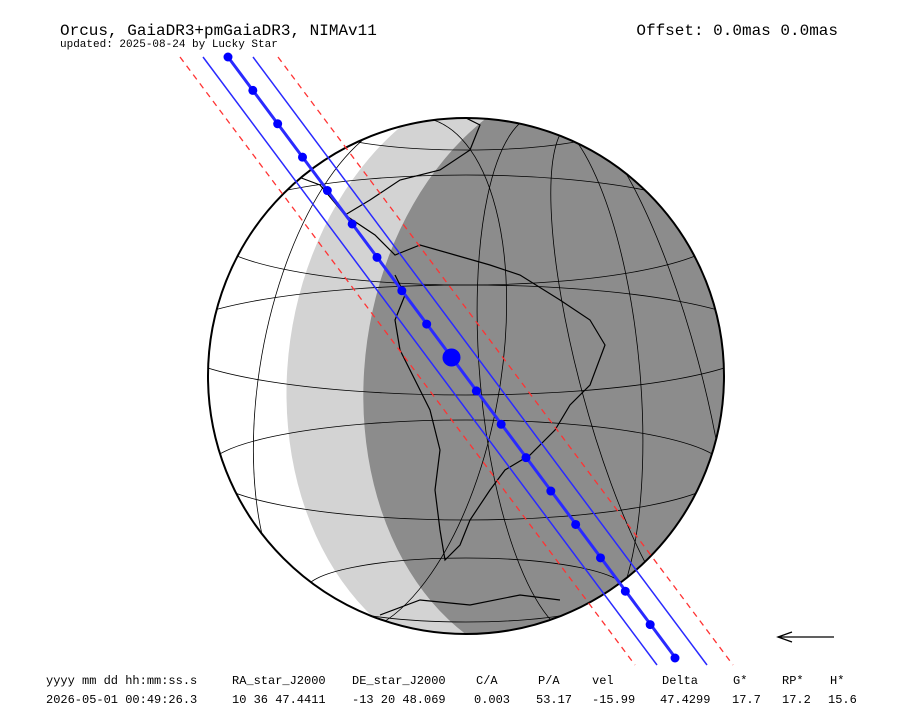  I want to click on coastline-antarctic, so click(470, 605).